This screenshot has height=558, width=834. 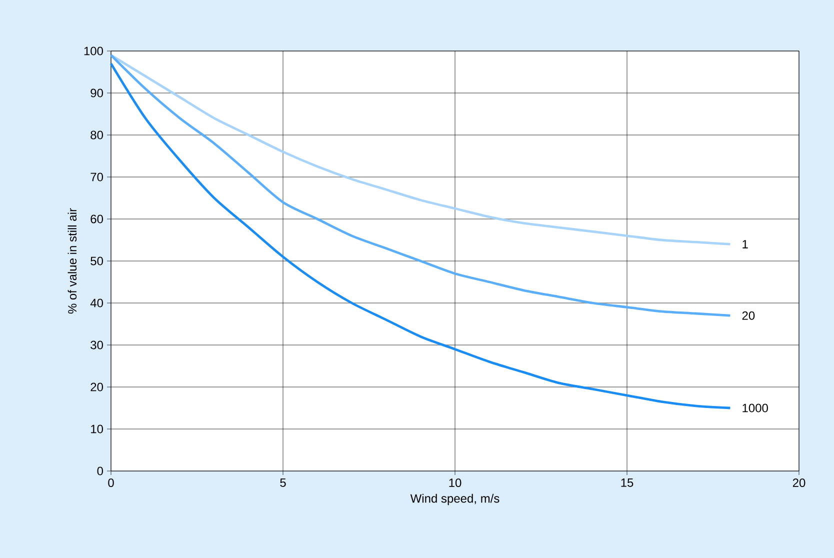 I want to click on series-label: 1000, so click(x=755, y=408).